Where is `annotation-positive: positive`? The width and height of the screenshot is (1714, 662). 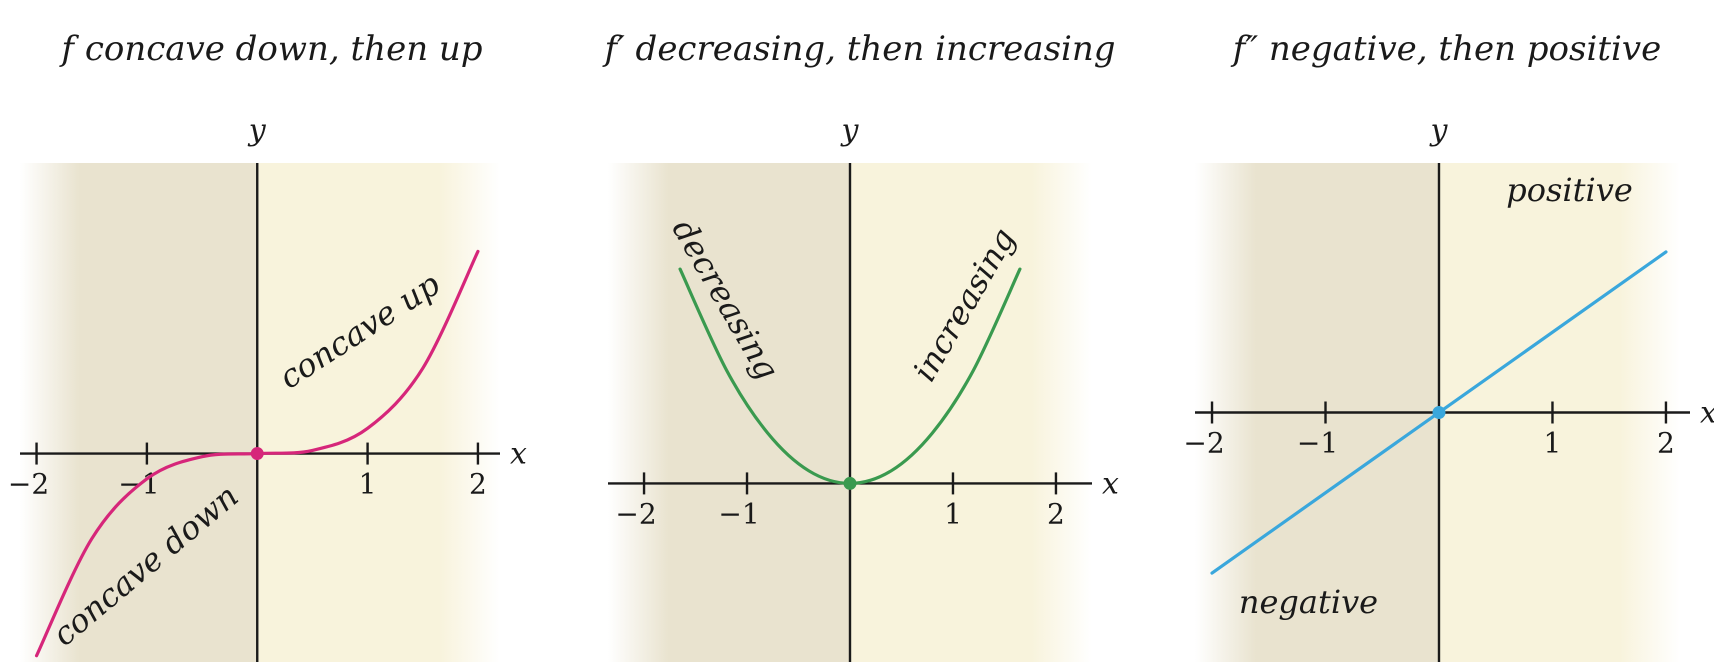
annotation-positive: positive is located at coordinates (1569, 190).